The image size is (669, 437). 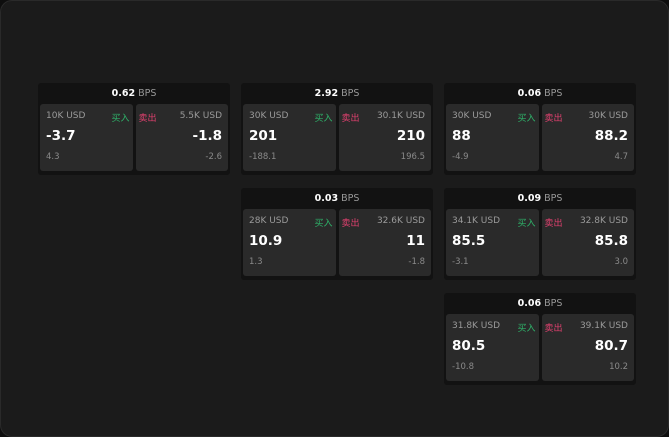 I want to click on ask-change: 196.5, so click(x=412, y=157).